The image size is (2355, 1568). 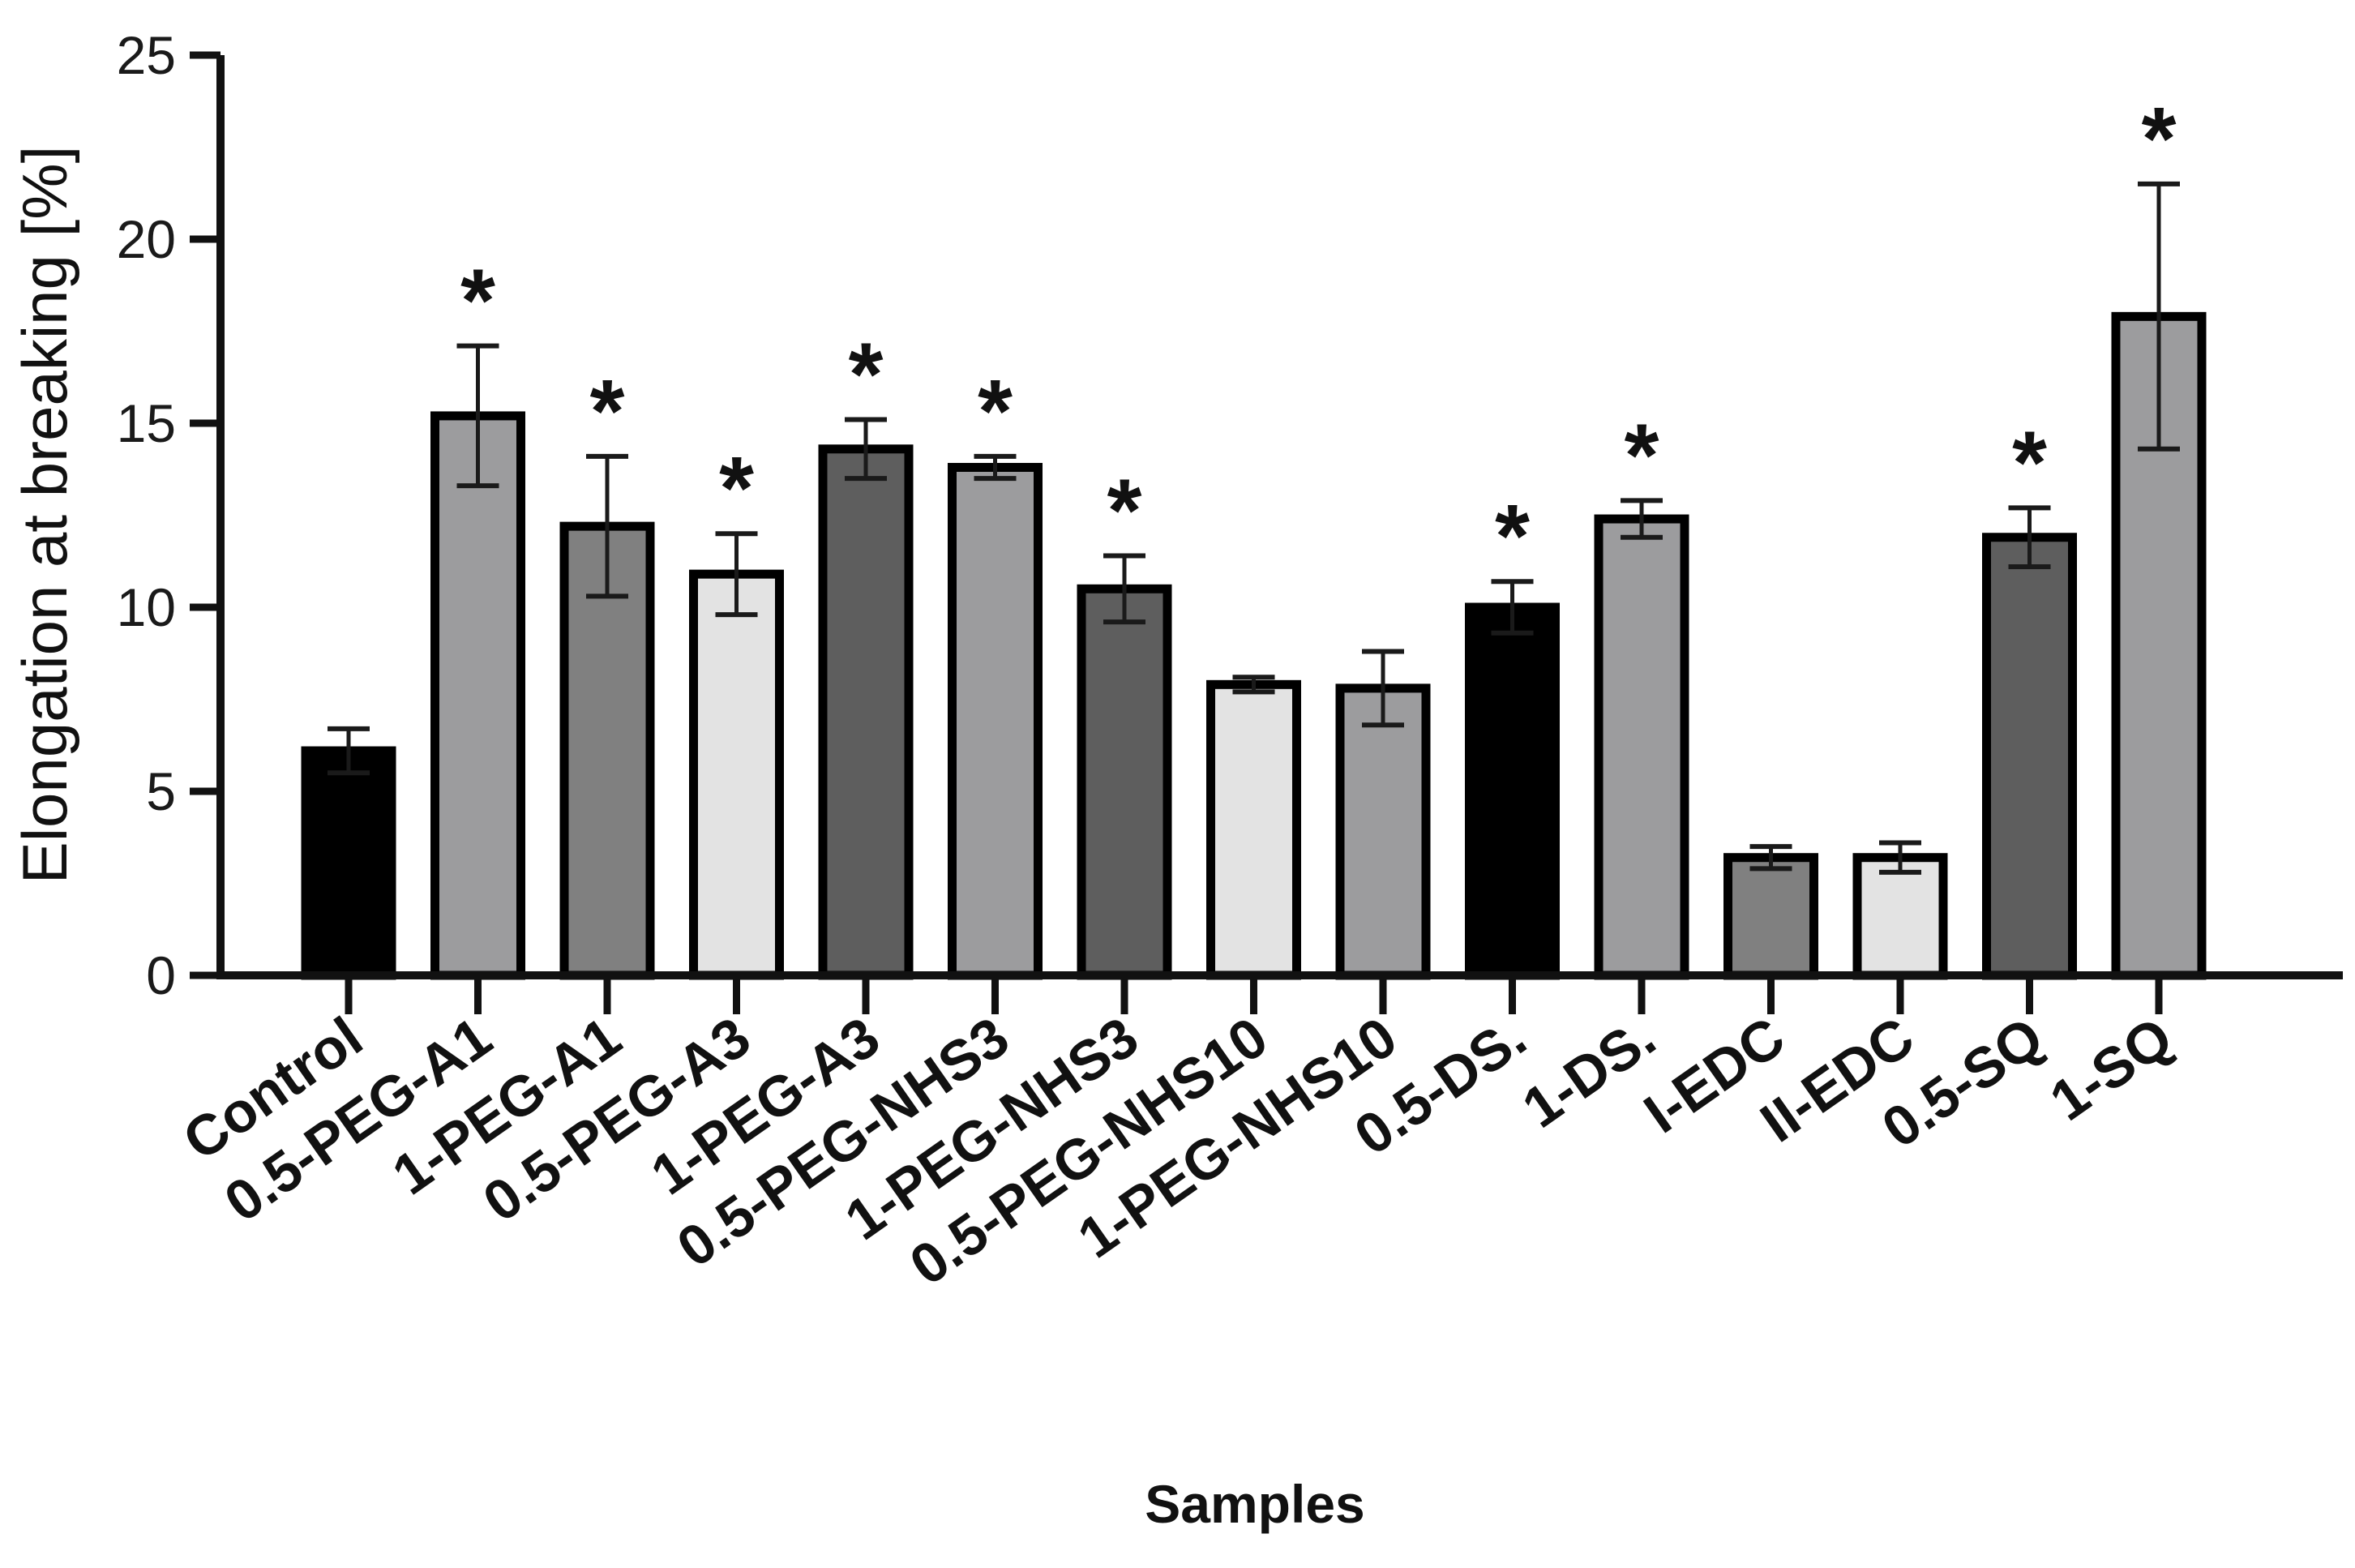 What do you see at coordinates (2111, 1069) in the screenshot?
I see `x-tick-label: 1-SQ` at bounding box center [2111, 1069].